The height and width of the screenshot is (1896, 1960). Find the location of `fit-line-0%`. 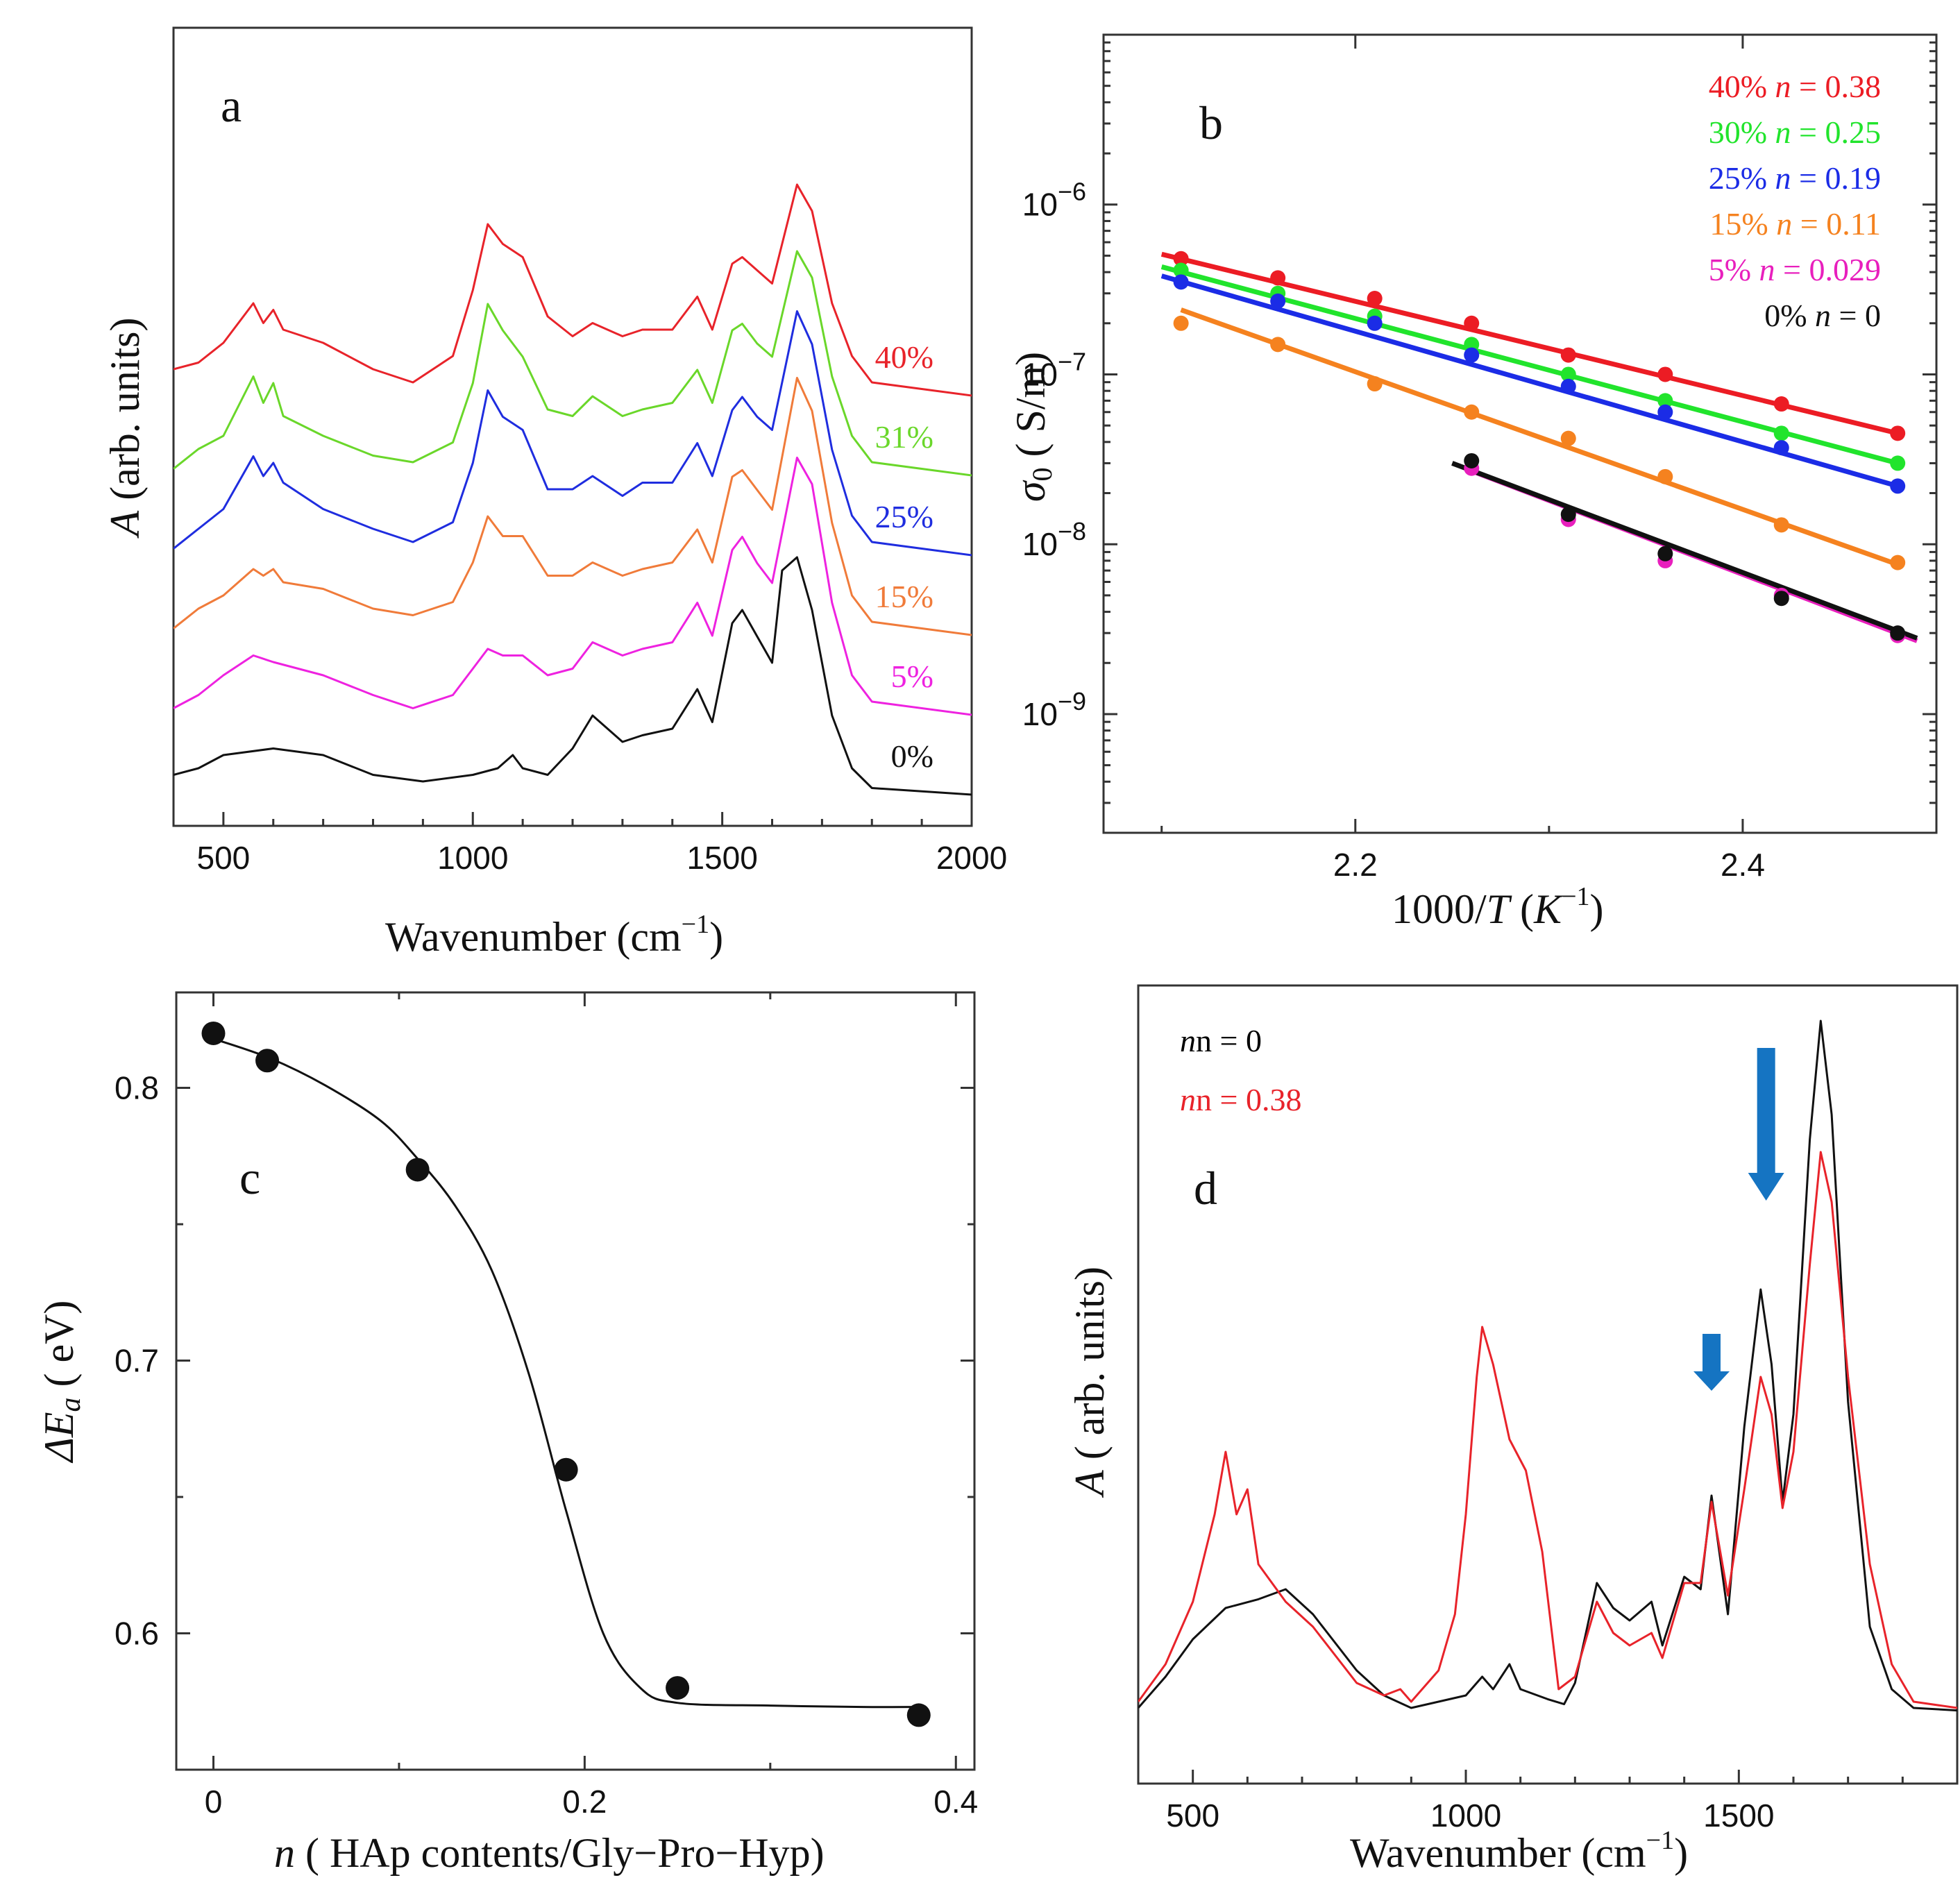

fit-line-0% is located at coordinates (1684, 551).